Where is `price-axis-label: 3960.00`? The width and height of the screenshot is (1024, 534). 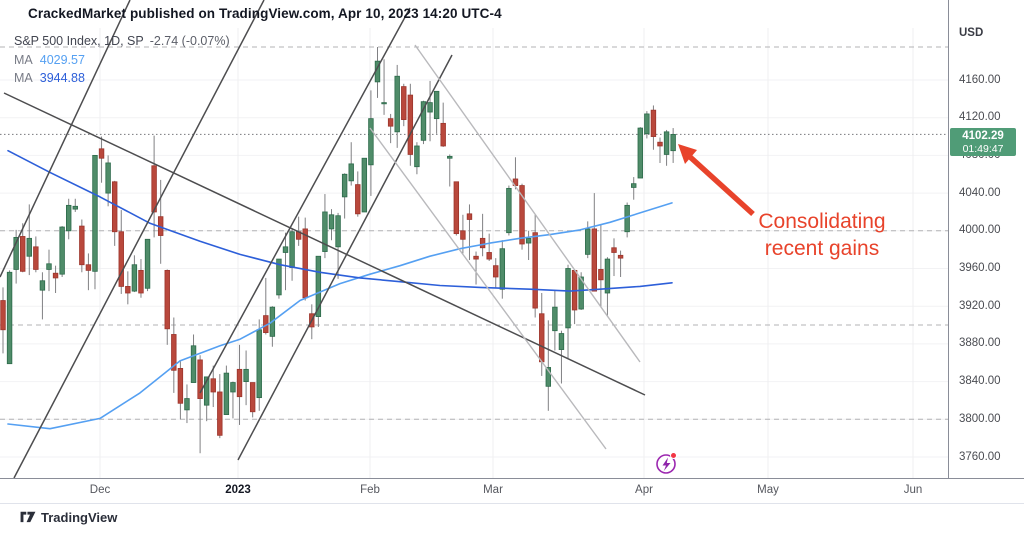 price-axis-label: 3960.00 is located at coordinates (980, 268).